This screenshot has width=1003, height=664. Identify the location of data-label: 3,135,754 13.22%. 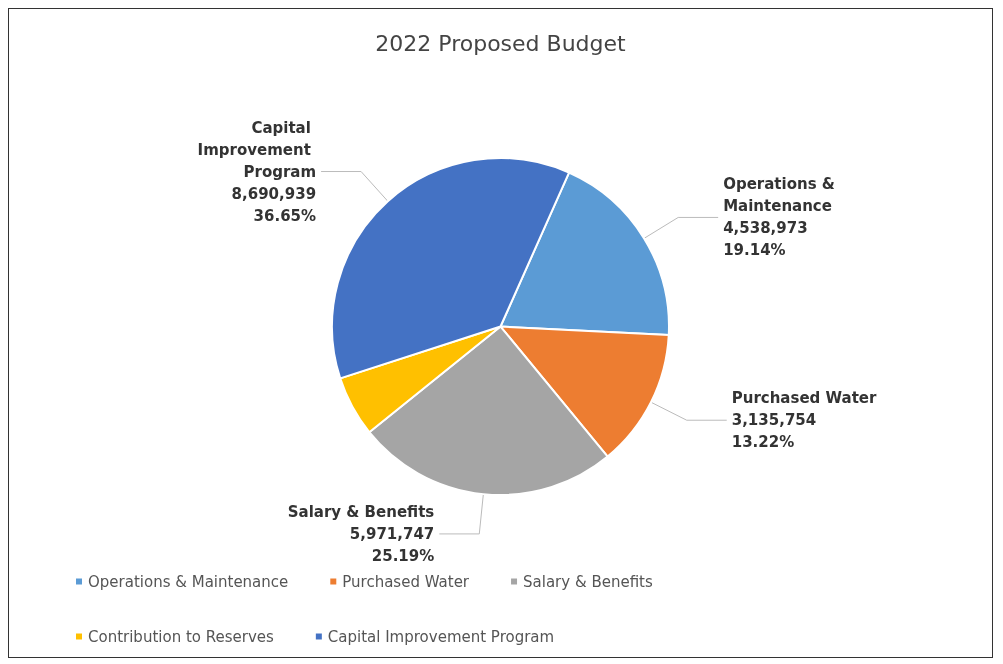
(774, 431).